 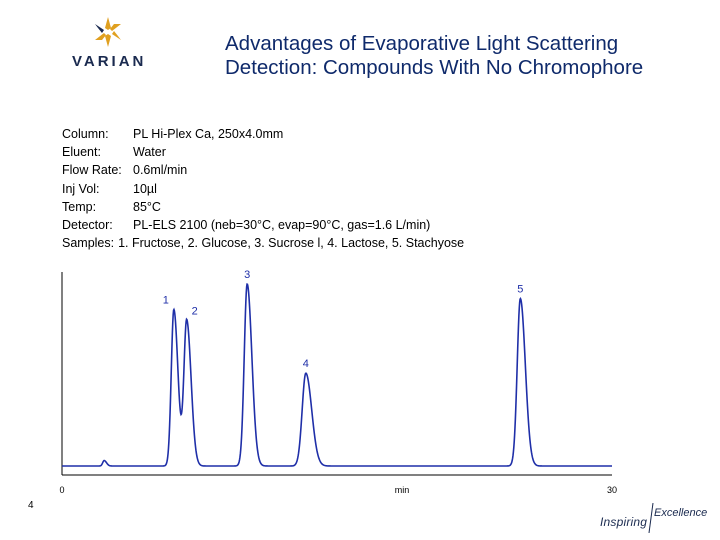 What do you see at coordinates (31, 505) in the screenshot?
I see `page-number: 4` at bounding box center [31, 505].